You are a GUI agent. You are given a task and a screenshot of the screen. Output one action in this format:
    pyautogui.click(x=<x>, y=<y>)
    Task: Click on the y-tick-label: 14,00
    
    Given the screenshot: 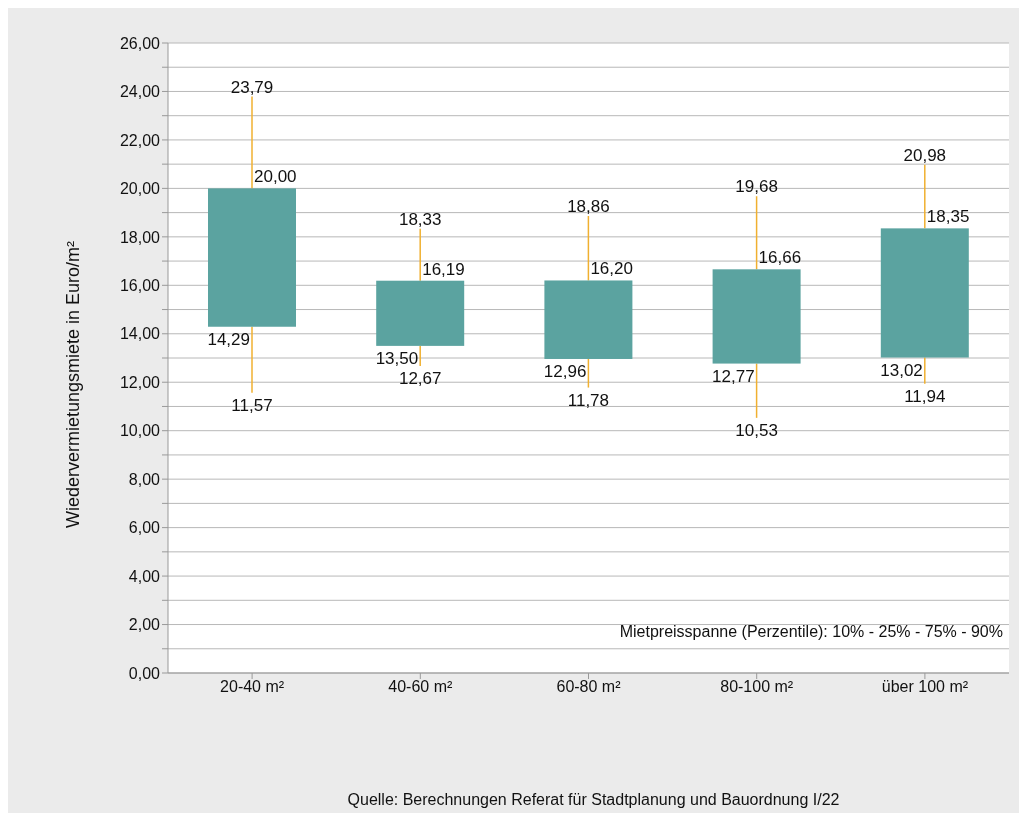 What is the action you would take?
    pyautogui.click(x=140, y=334)
    